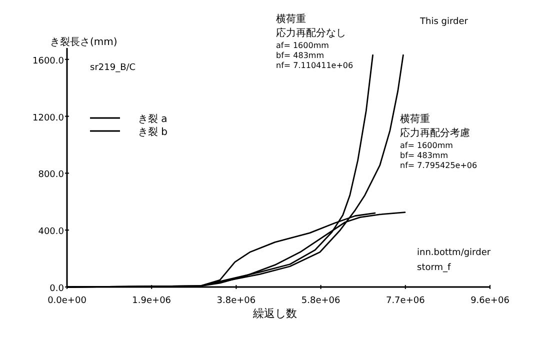  Describe the element at coordinates (67, 301) in the screenshot. I see `x-tick-label: 0.0e+00` at that location.